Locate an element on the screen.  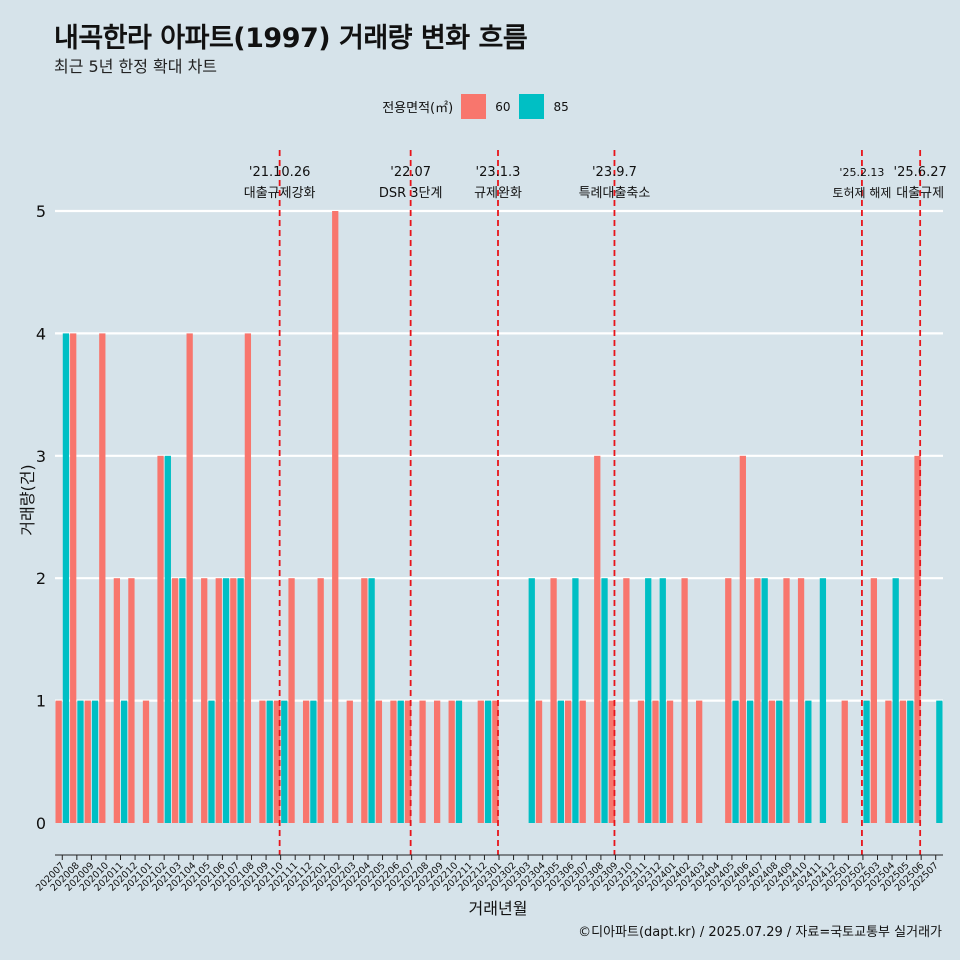
y-tick-label: 0 is located at coordinates (41, 823).